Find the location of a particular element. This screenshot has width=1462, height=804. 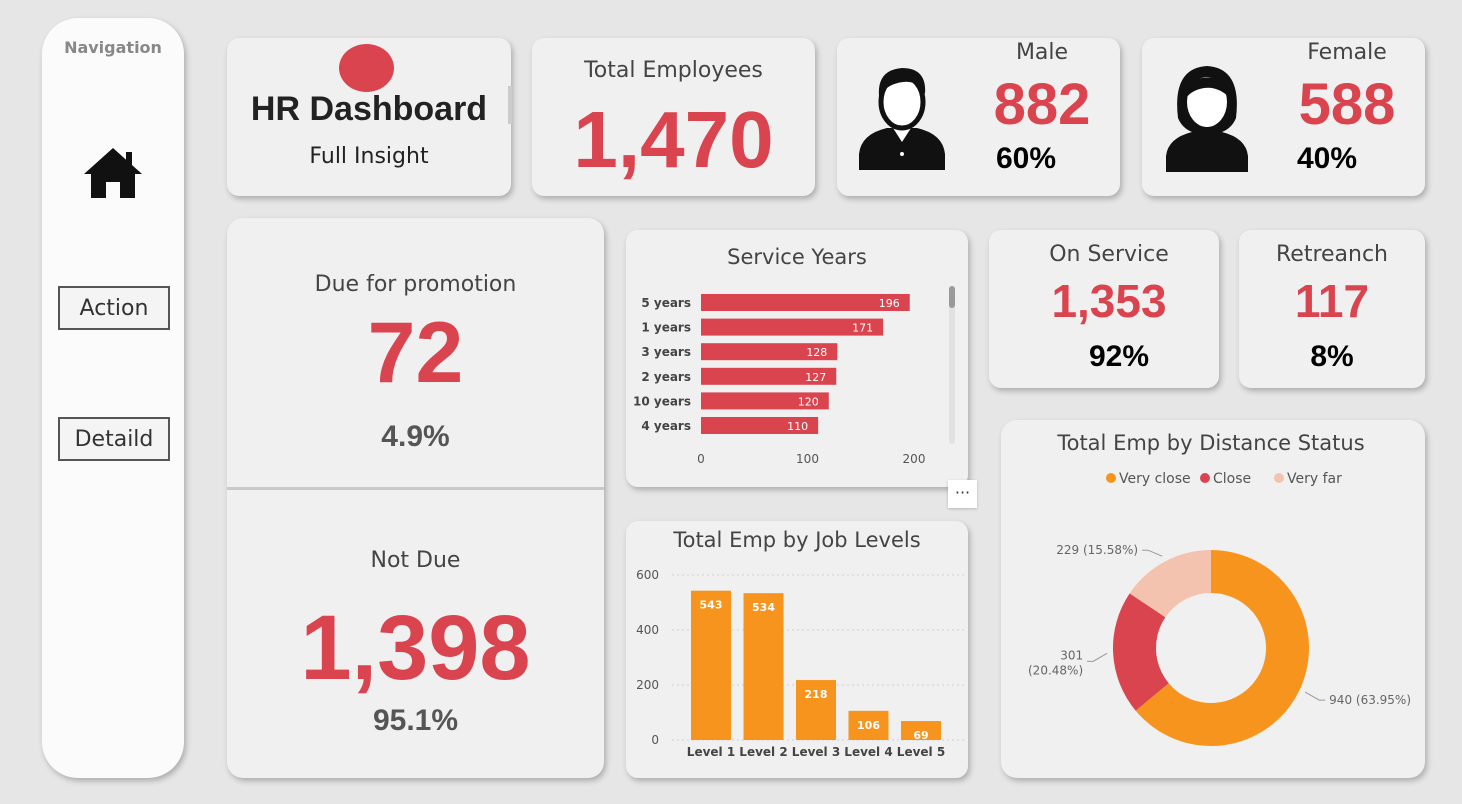

service-years-scroll-track is located at coordinates (952, 365).